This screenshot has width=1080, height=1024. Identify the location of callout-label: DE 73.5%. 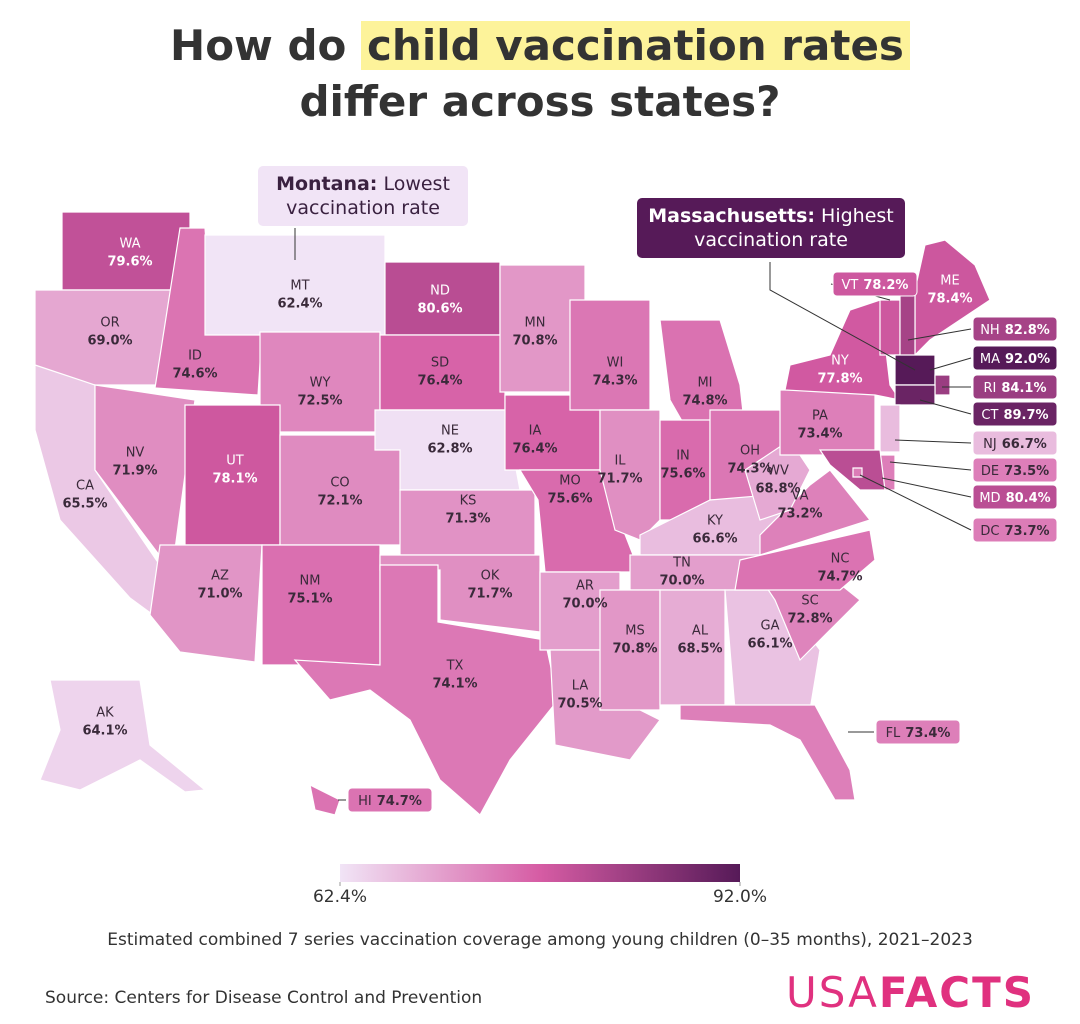
(1015, 471).